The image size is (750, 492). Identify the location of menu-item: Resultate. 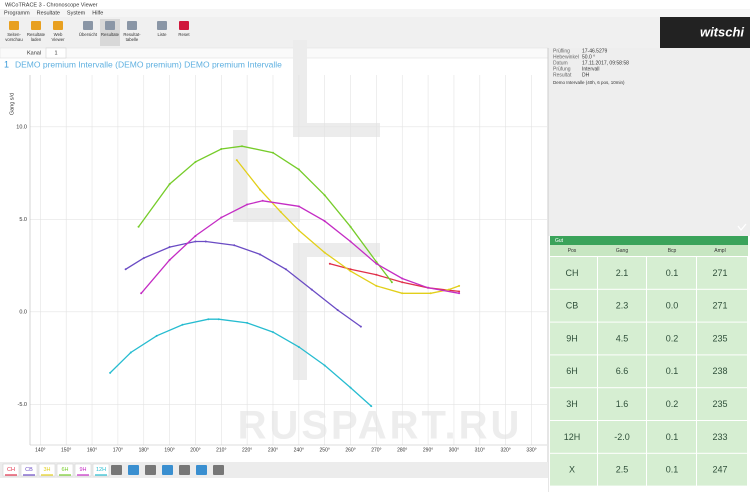
(48, 13).